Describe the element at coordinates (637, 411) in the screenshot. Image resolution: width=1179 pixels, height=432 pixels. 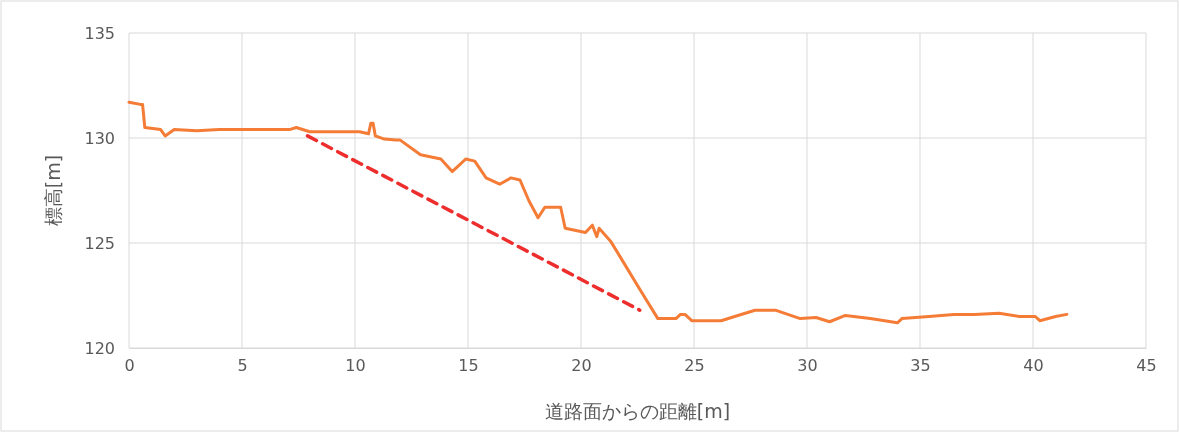
I see `x-axis-title: 道路面からの距離[m]` at that location.